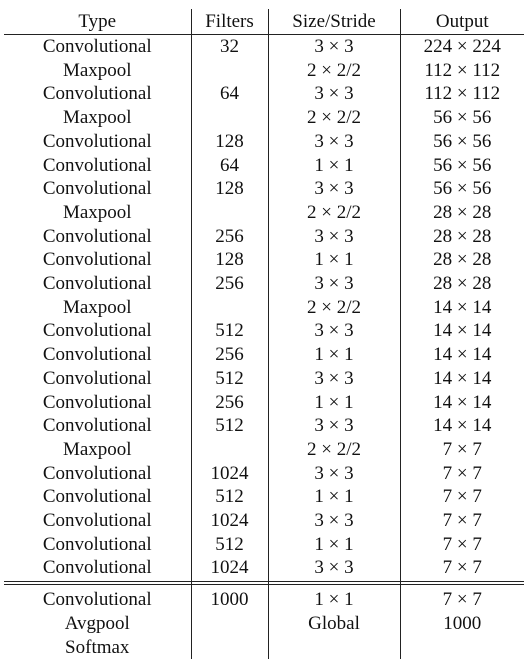 The width and height of the screenshot is (528, 666). I want to click on table-row: Avgpool Global 1000, so click(264, 623).